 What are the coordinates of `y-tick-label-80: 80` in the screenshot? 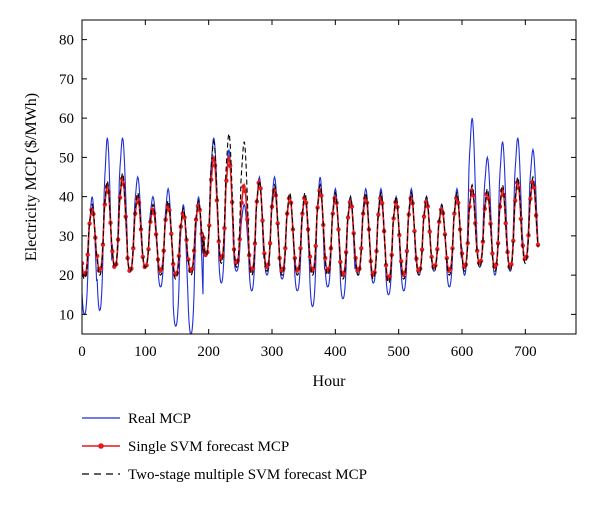 It's located at (66, 41).